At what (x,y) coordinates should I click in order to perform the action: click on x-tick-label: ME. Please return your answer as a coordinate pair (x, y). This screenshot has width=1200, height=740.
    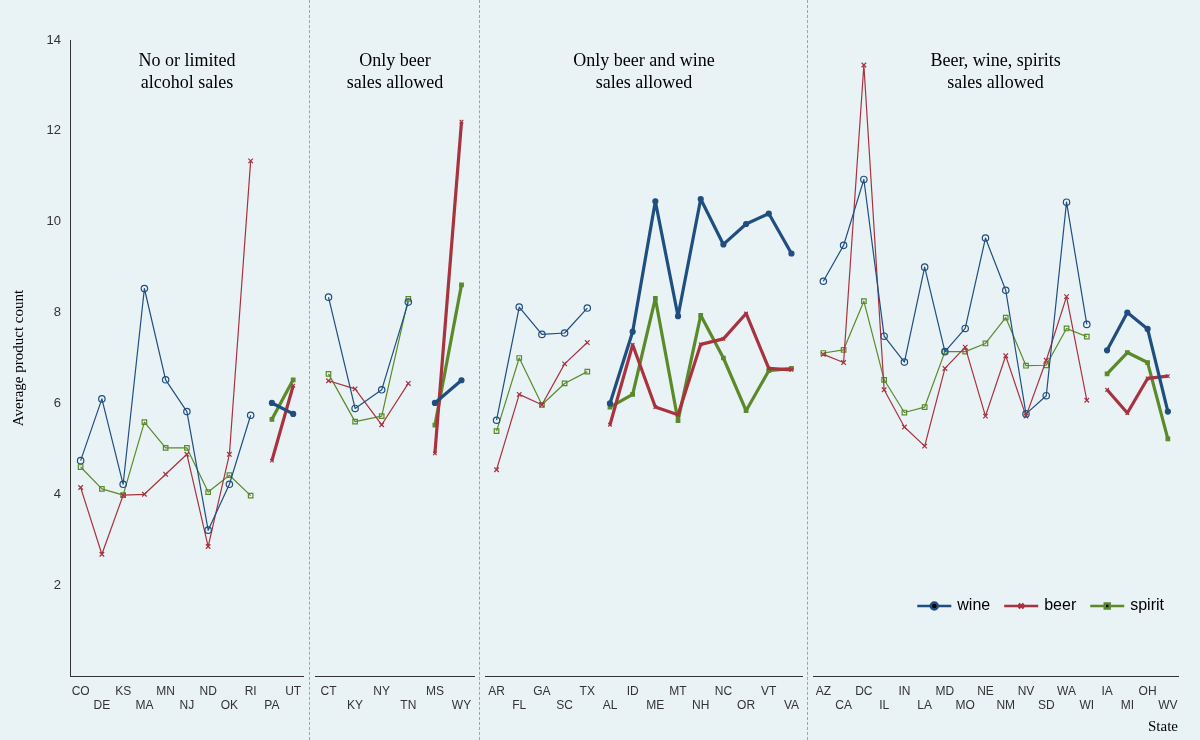
    Looking at the image, I should click on (655, 704).